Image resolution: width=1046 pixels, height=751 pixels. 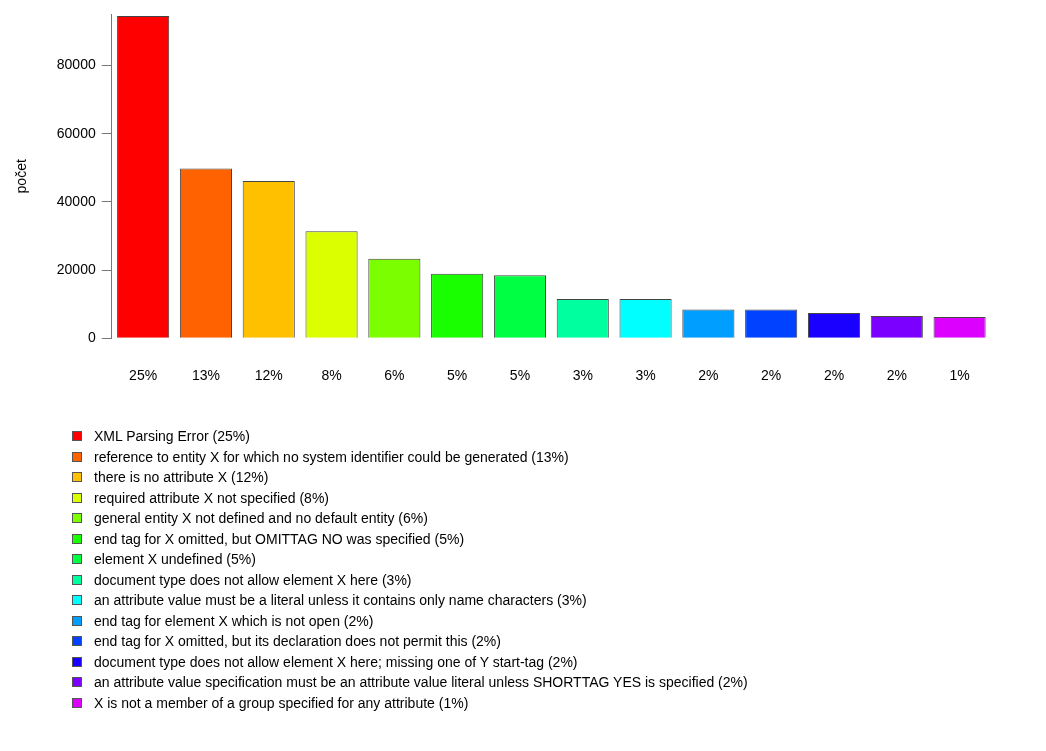 What do you see at coordinates (172, 436) in the screenshot?
I see `legend-label: XML Parsing Error (25%)` at bounding box center [172, 436].